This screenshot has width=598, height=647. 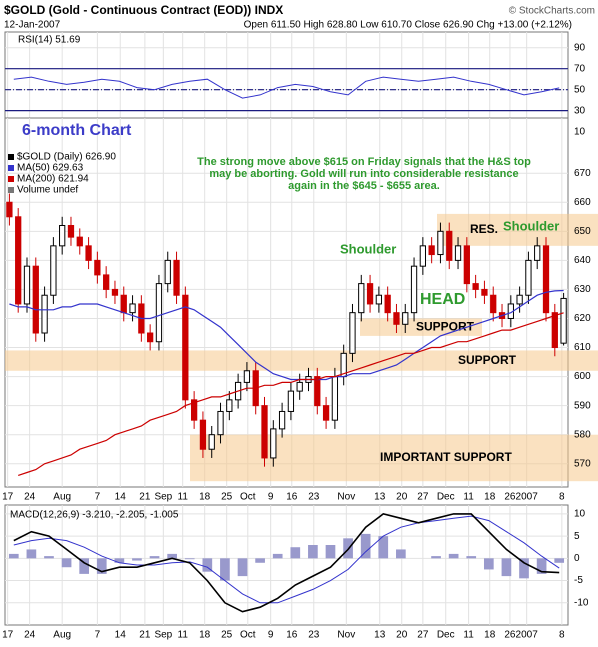 What do you see at coordinates (577, 558) in the screenshot?
I see `y-tick-label: 0` at bounding box center [577, 558].